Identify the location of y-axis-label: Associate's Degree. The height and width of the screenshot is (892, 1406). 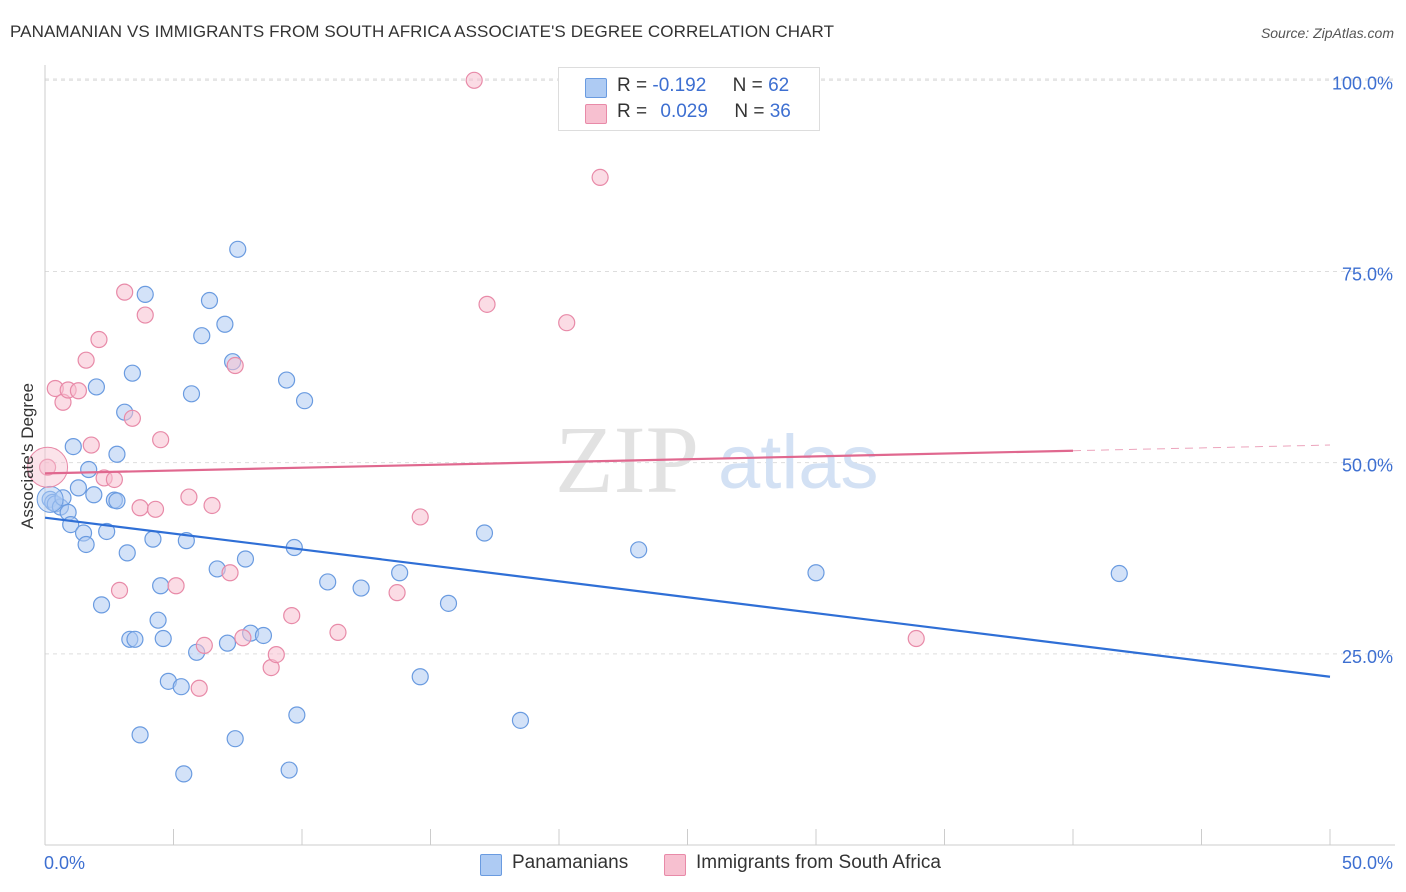
(27, 456).